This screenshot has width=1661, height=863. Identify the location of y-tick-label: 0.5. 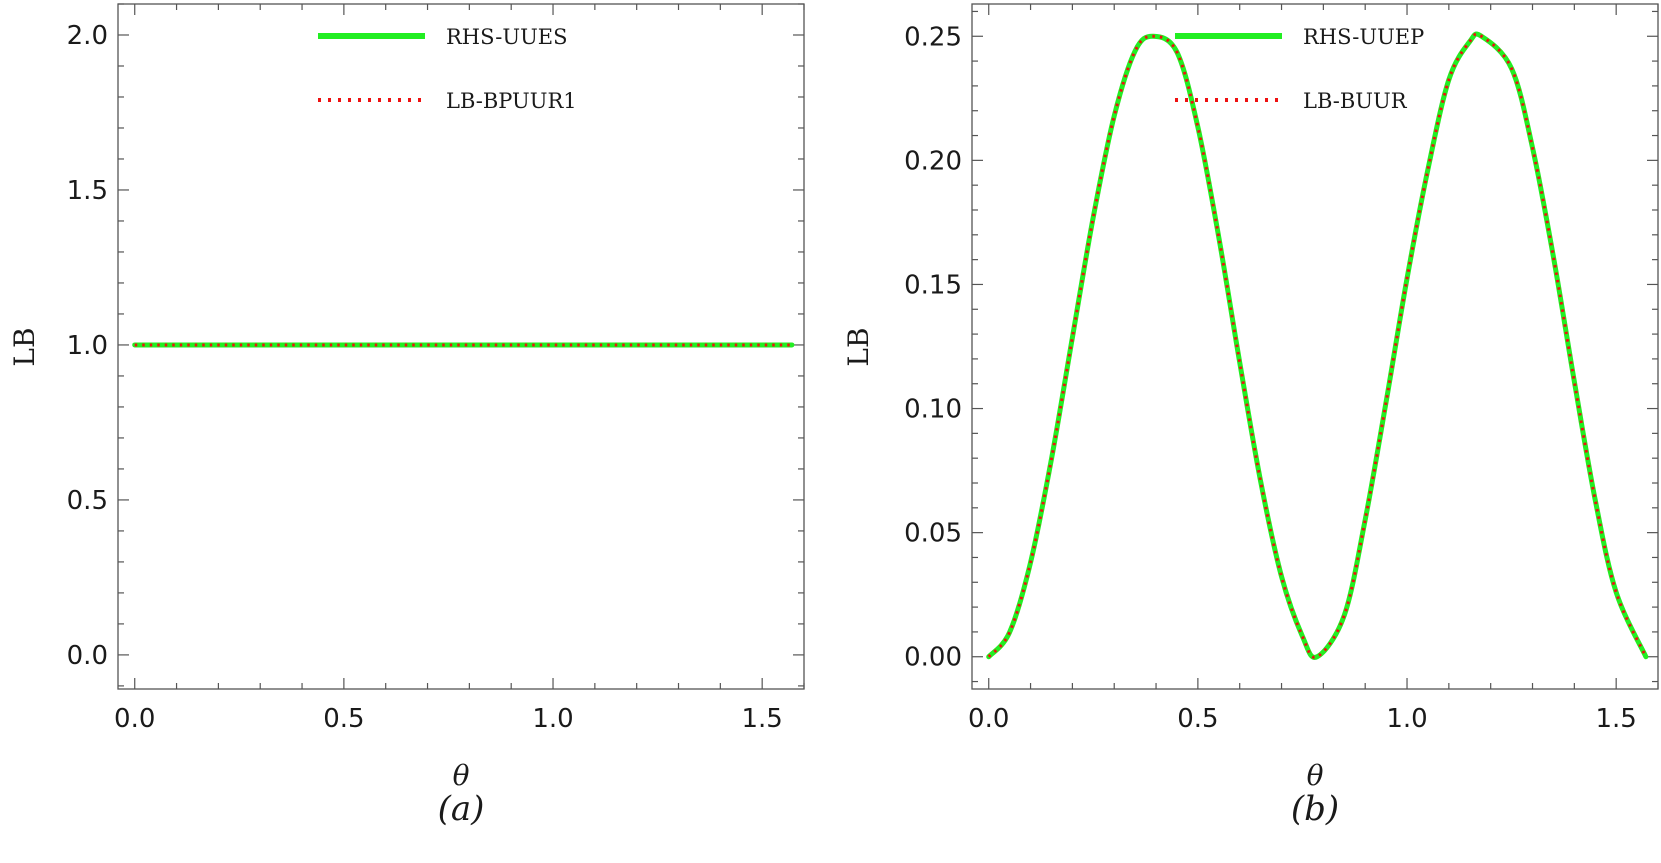
(87, 501).